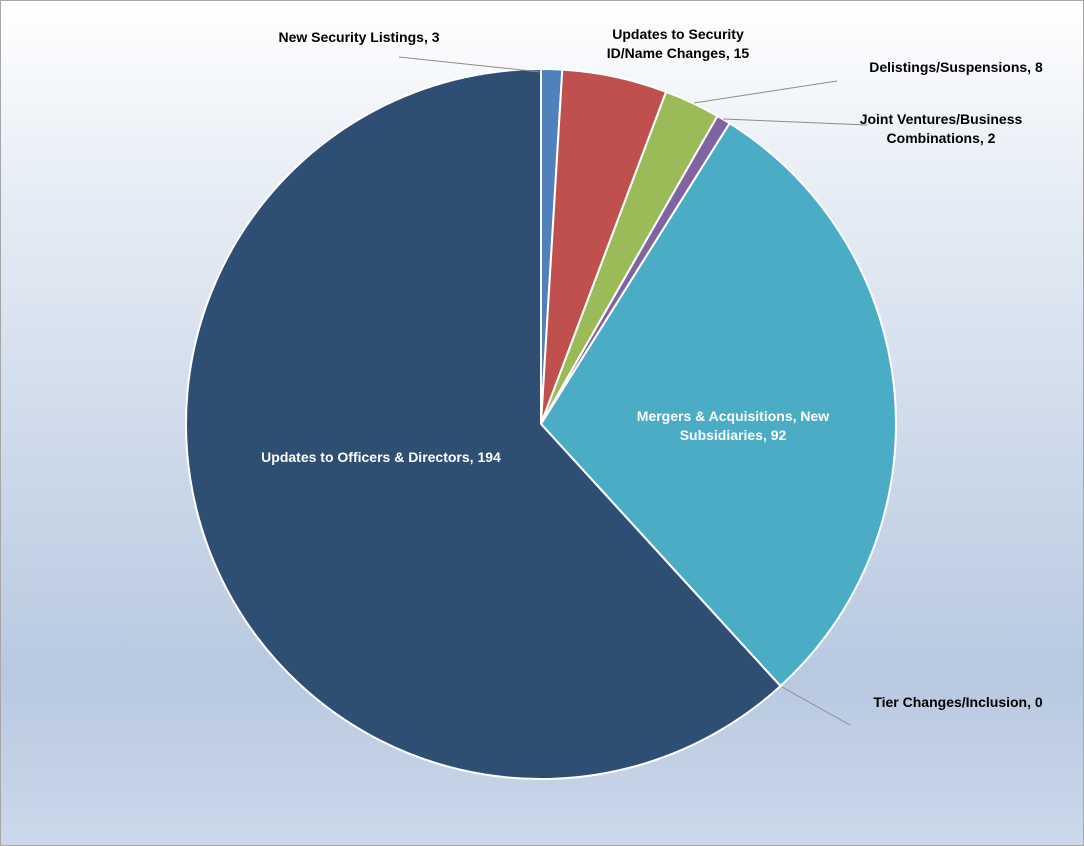  What do you see at coordinates (733, 416) in the screenshot?
I see `data-label-5-line-1: Mergers & Acquisitions, New` at bounding box center [733, 416].